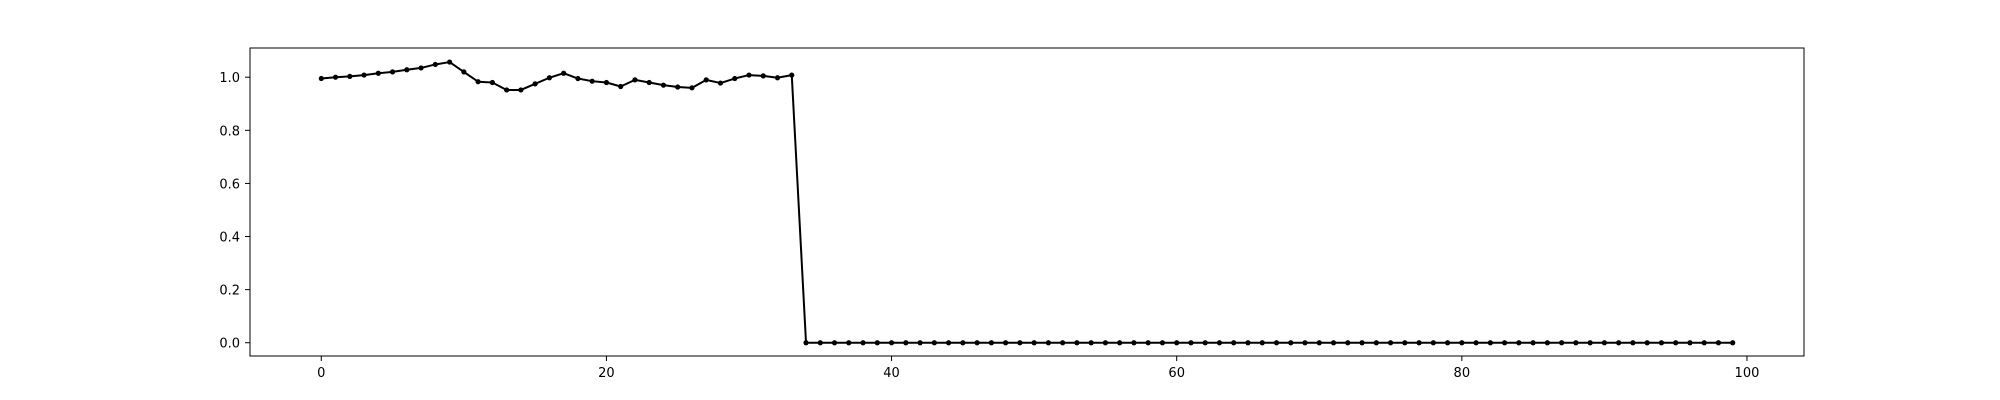 The height and width of the screenshot is (400, 2000). I want to click on x-tick-label: 40, so click(891, 373).